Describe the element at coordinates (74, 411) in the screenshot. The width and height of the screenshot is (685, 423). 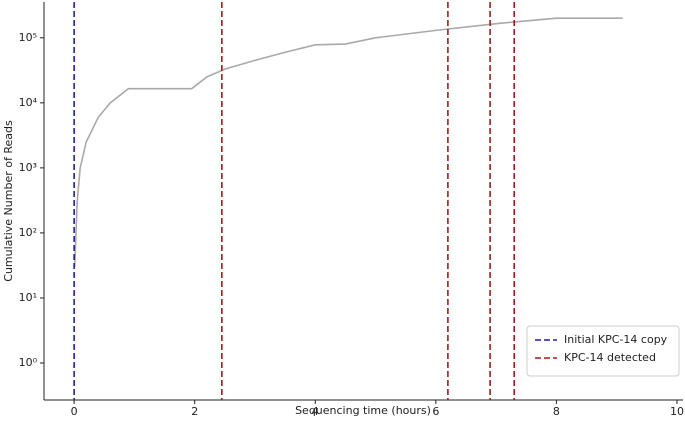
I see `x-tick-label: 0` at that location.